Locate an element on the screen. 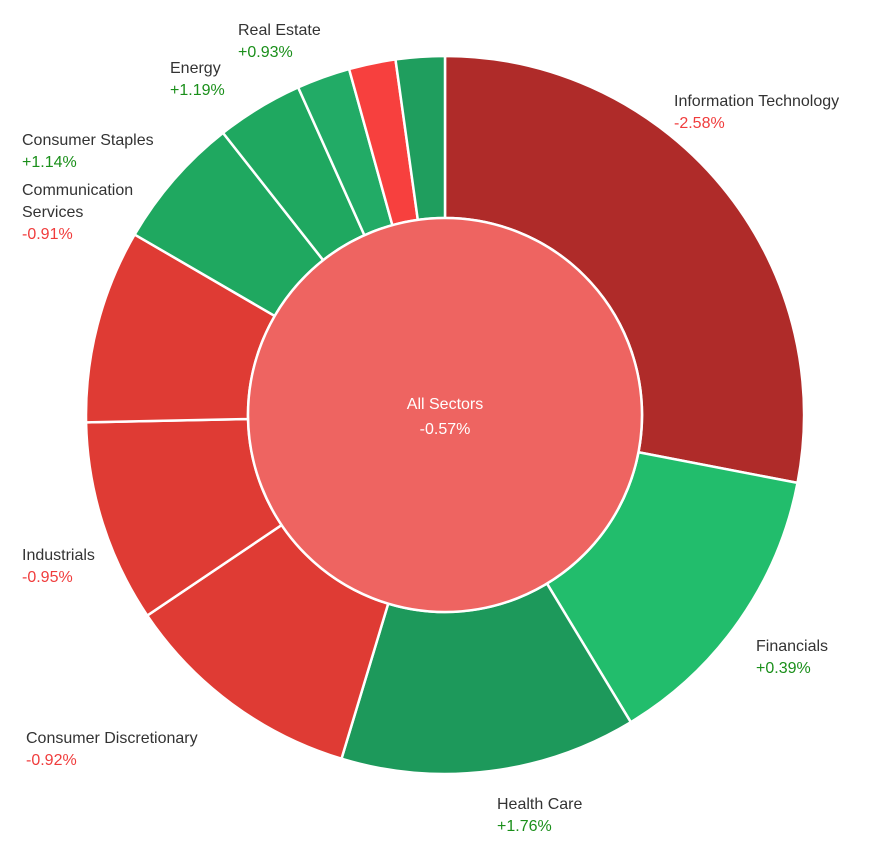 Image resolution: width=877 pixels, height=850 pixels. label-value-industrials: -0.95% is located at coordinates (47, 577).